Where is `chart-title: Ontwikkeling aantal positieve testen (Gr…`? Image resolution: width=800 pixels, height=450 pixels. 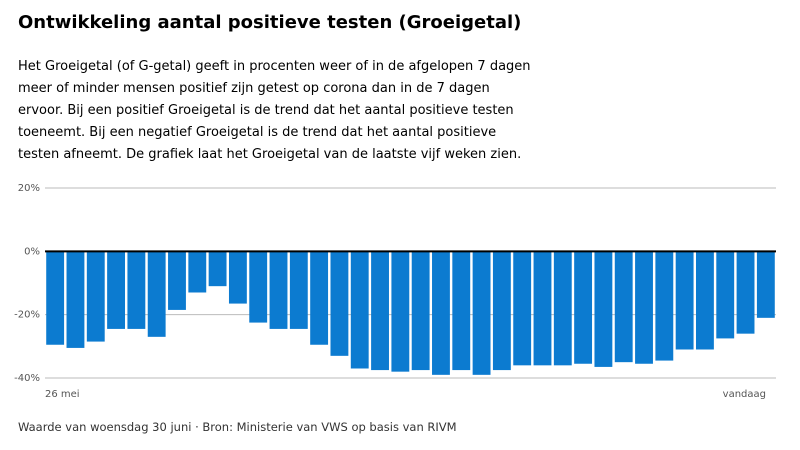 chart-title: Ontwikkeling aantal positieve testen (Gr… is located at coordinates (270, 22).